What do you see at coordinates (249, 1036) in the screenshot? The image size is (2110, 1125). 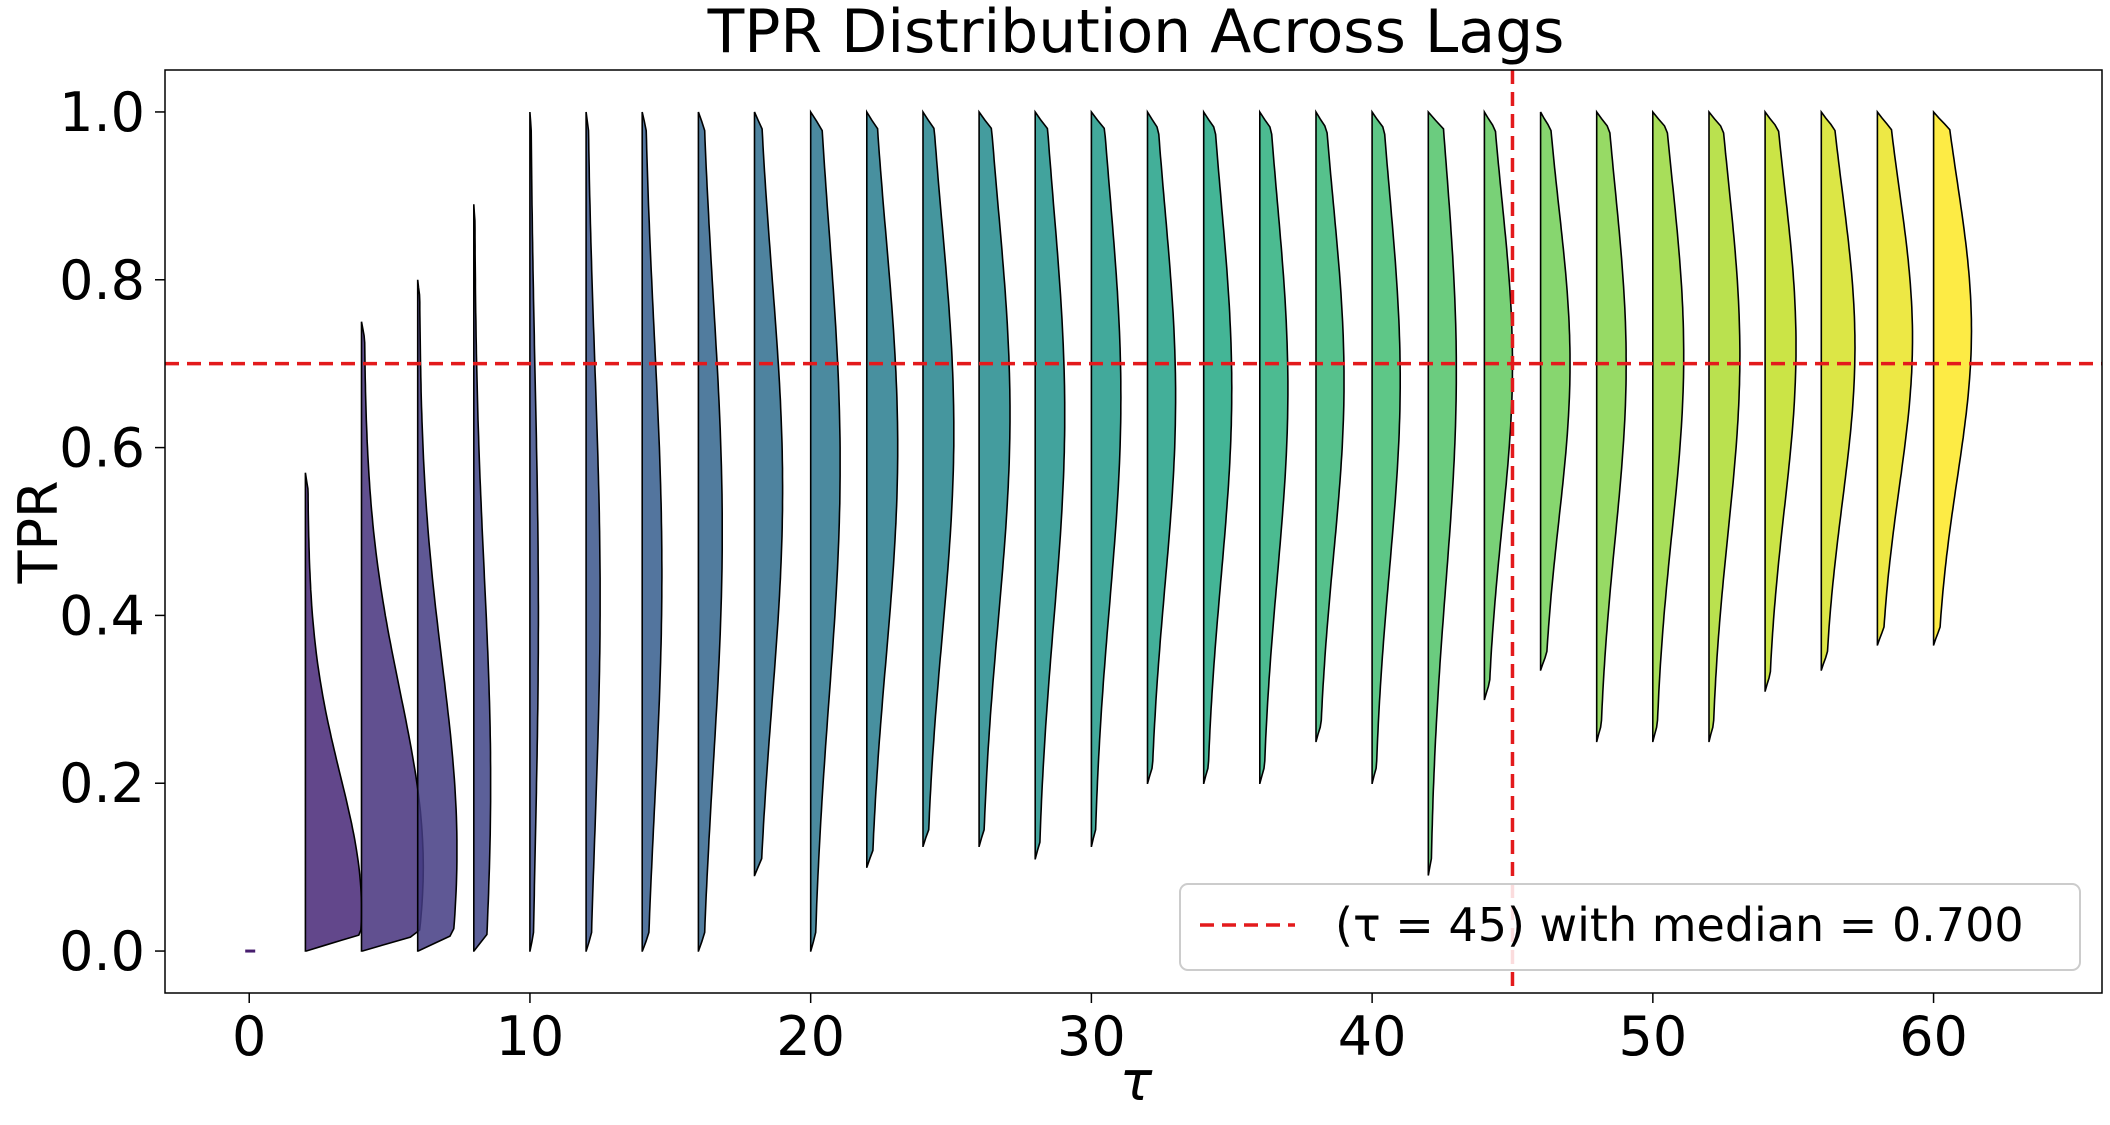 I see `x-tick-label: 0` at bounding box center [249, 1036].